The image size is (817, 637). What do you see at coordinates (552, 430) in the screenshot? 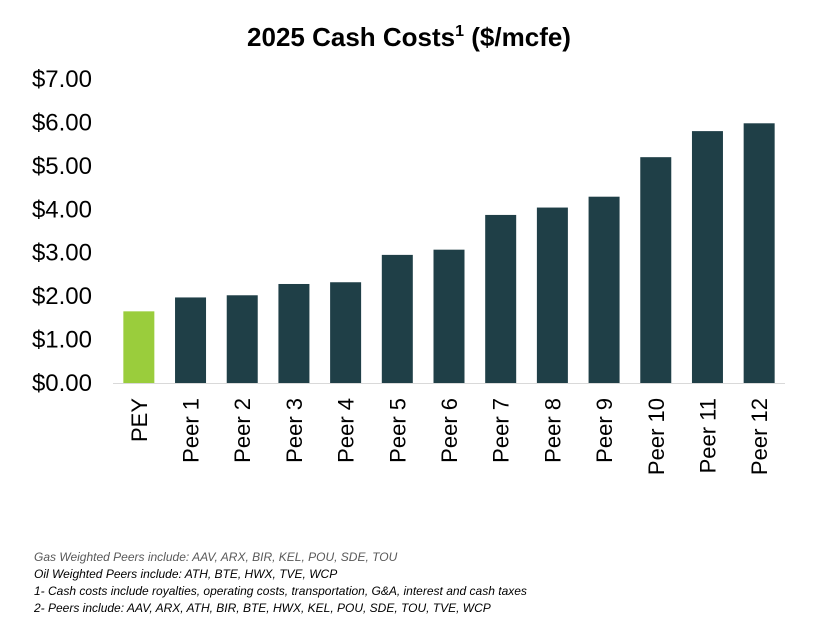
I see `x-tick-label: Peer 8` at bounding box center [552, 430].